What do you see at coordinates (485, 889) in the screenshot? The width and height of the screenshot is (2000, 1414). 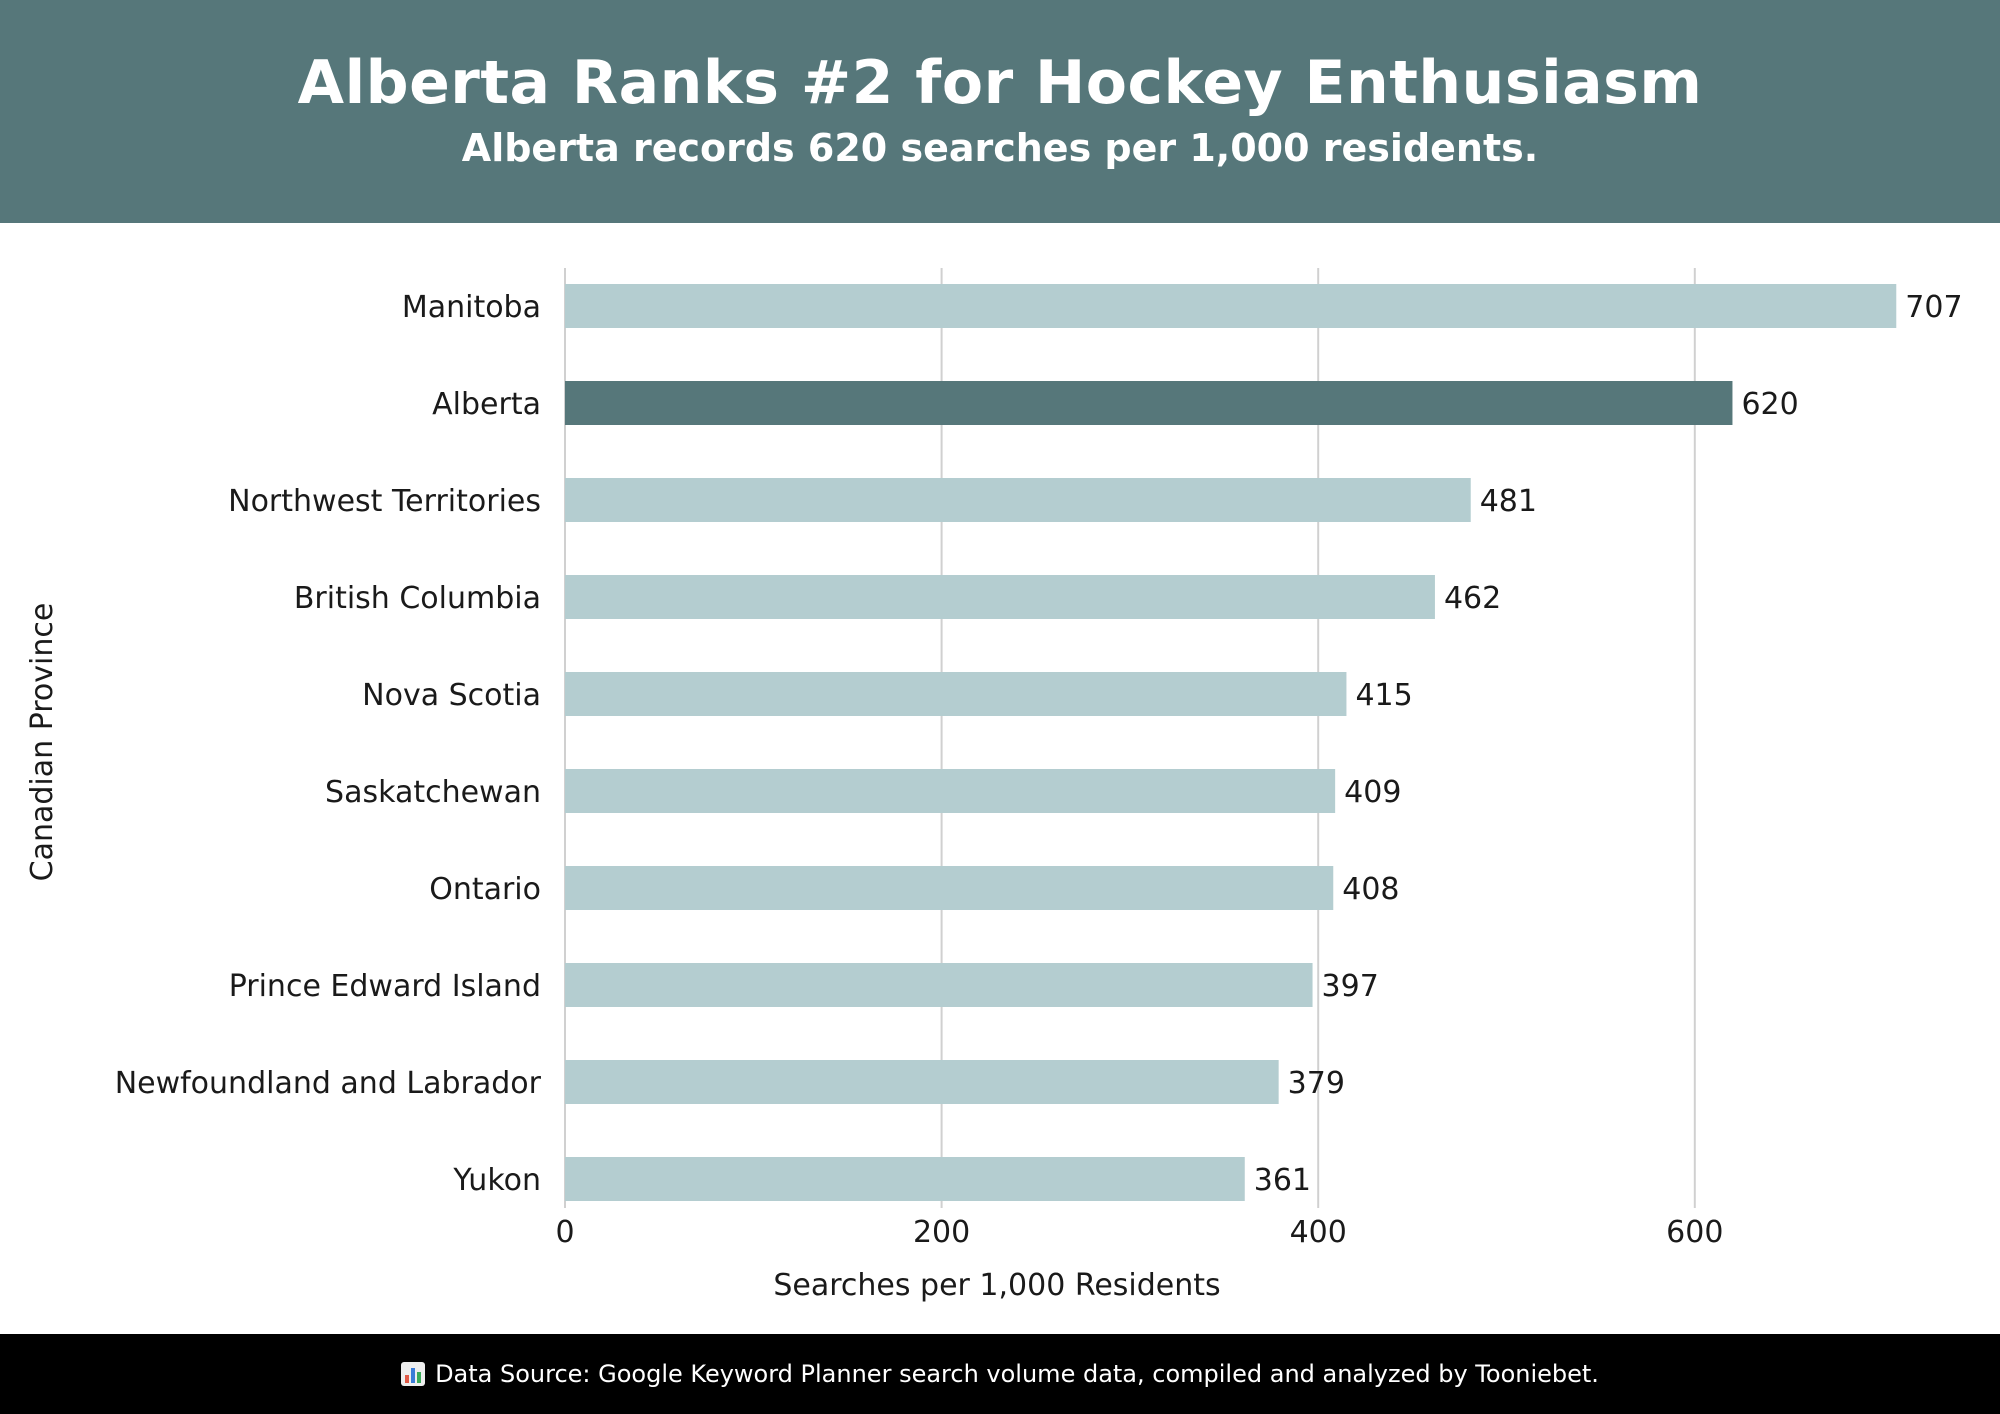 I see `category-label: Ontario` at bounding box center [485, 889].